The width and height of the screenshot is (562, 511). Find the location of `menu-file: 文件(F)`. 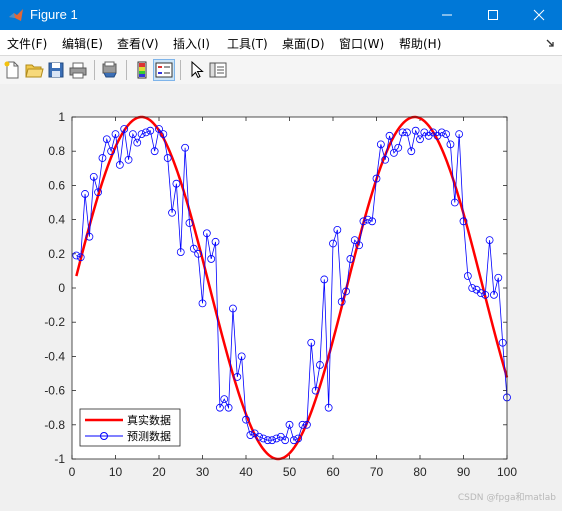

menu-file: 文件(F) is located at coordinates (27, 44).